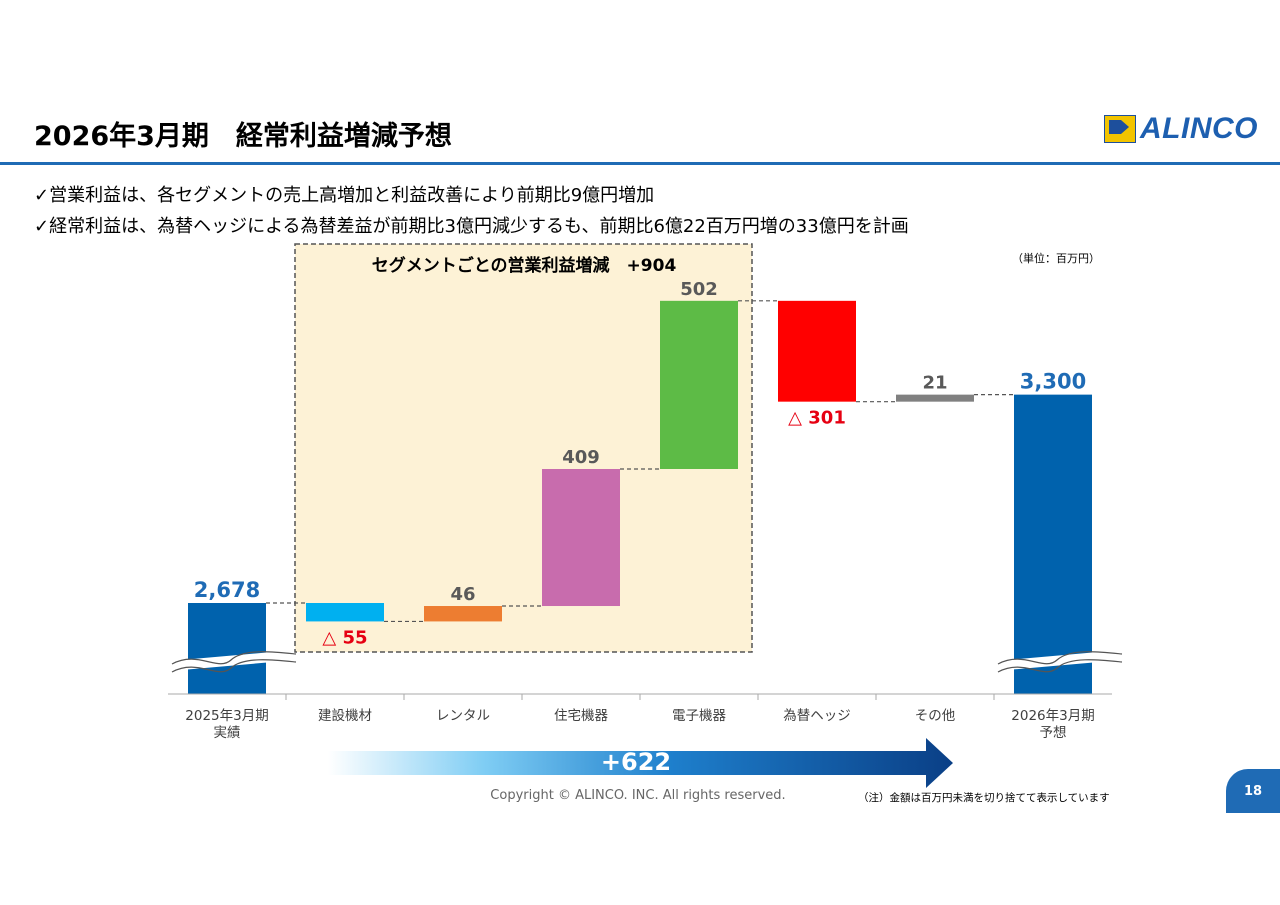 This screenshot has height=905, width=1280. Describe the element at coordinates (699, 289) in the screenshot. I see `value-label-4: 502` at that location.